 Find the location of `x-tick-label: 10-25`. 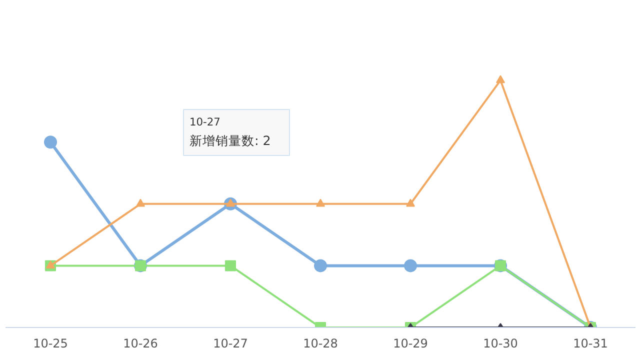

x-tick-label: 10-25 is located at coordinates (50, 343).